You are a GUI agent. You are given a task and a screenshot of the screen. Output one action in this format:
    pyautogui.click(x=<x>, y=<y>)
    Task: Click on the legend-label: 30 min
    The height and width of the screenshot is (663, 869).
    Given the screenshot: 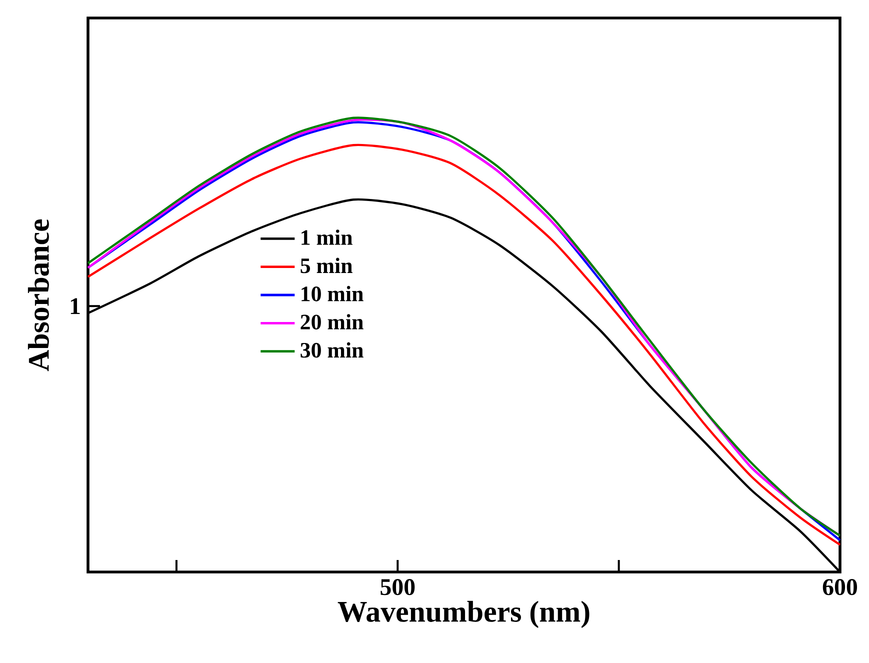 What is the action you would take?
    pyautogui.click(x=332, y=350)
    